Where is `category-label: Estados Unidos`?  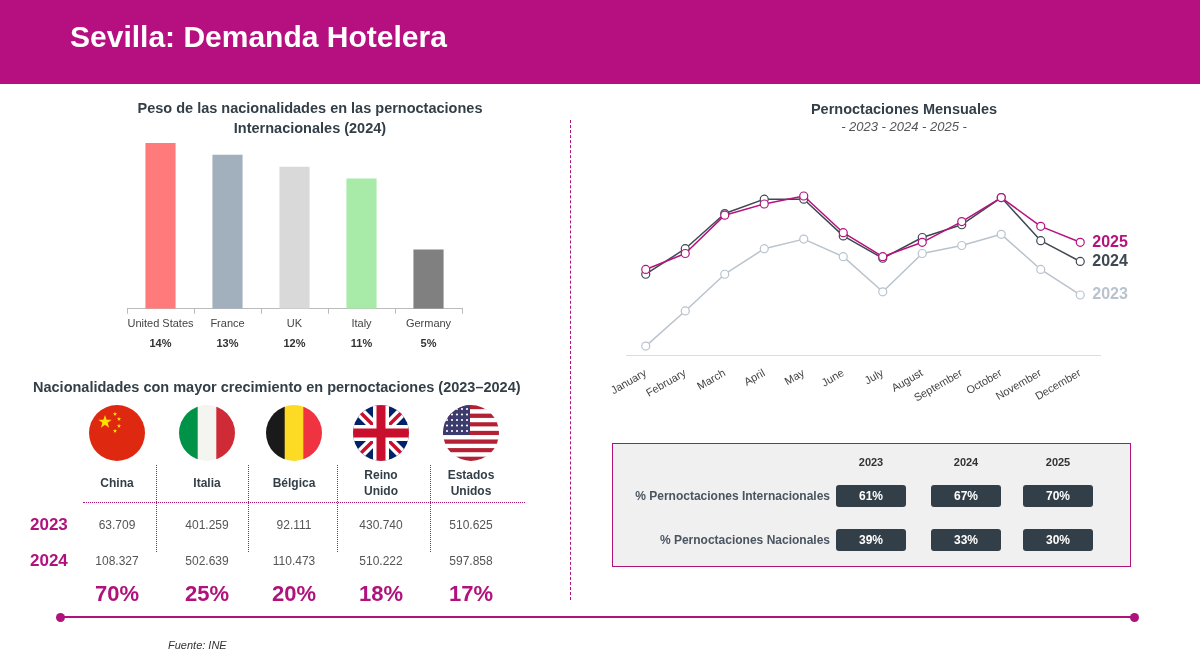
category-label: Estados Unidos is located at coordinates (471, 483).